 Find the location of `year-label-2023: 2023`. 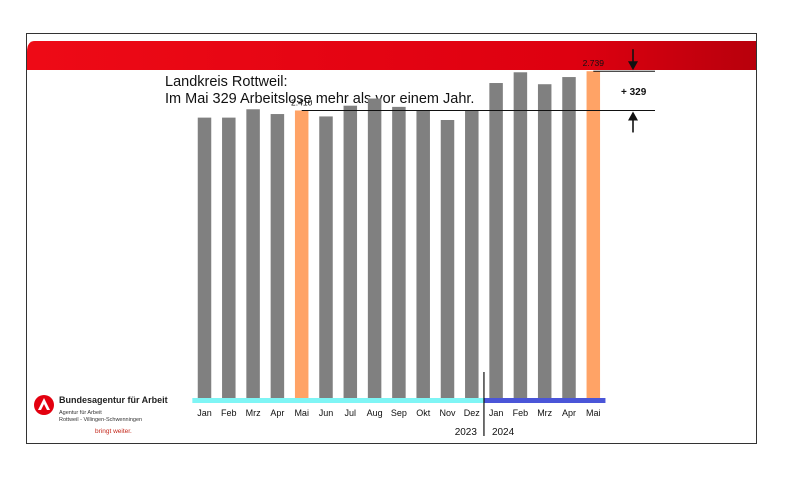

year-label-2023: 2023 is located at coordinates (466, 432).